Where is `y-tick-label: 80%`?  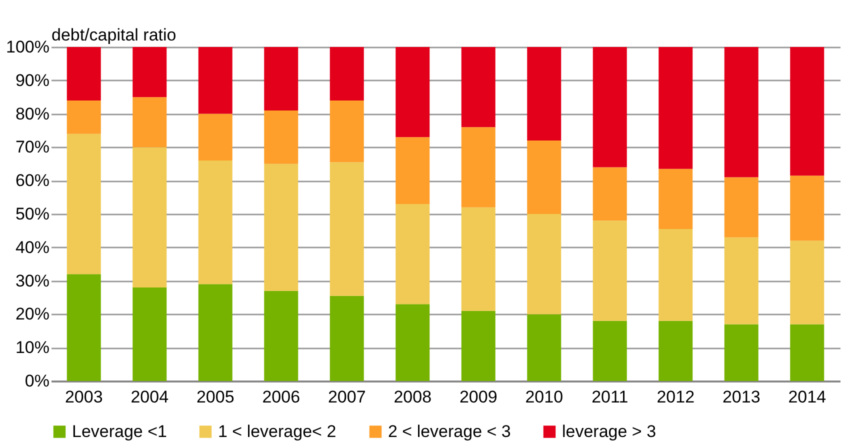 y-tick-label: 80% is located at coordinates (32, 114).